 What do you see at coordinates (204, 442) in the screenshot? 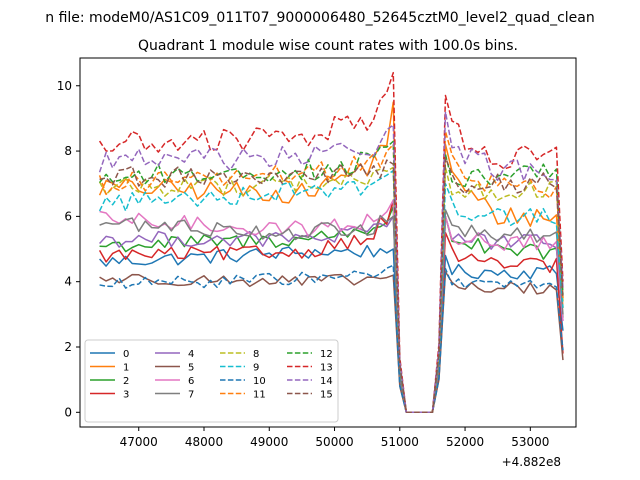
I see `x-tick-label: 48000` at bounding box center [204, 442].